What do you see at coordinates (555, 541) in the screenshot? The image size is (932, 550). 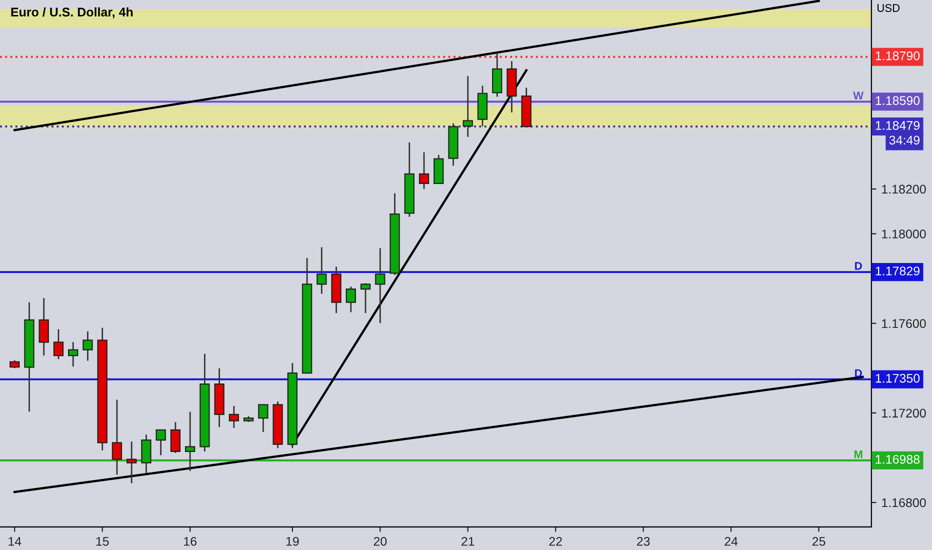 I see `x-tick-label: 22` at bounding box center [555, 541].